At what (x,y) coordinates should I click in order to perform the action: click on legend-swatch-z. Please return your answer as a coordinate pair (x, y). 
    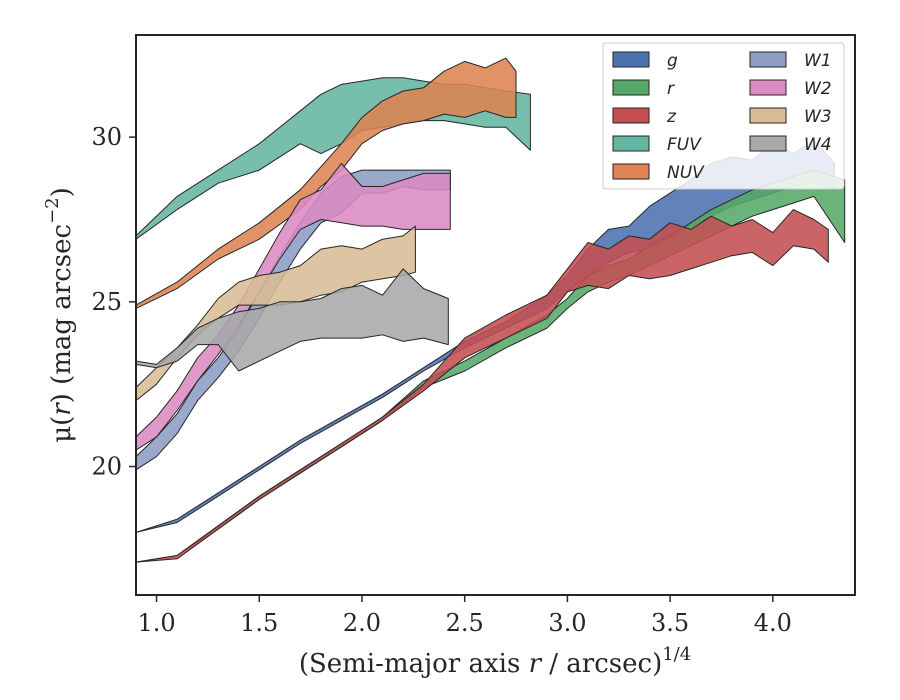
    Looking at the image, I should click on (631, 115).